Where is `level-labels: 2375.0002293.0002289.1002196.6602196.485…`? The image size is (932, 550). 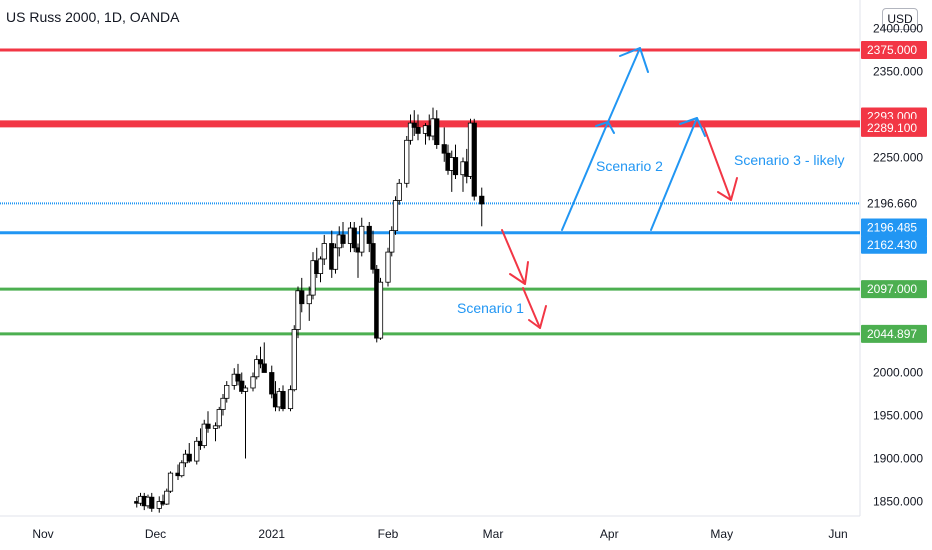 level-labels: 2375.0002293.0002289.1002196.6602196.485… is located at coordinates (894, 192).